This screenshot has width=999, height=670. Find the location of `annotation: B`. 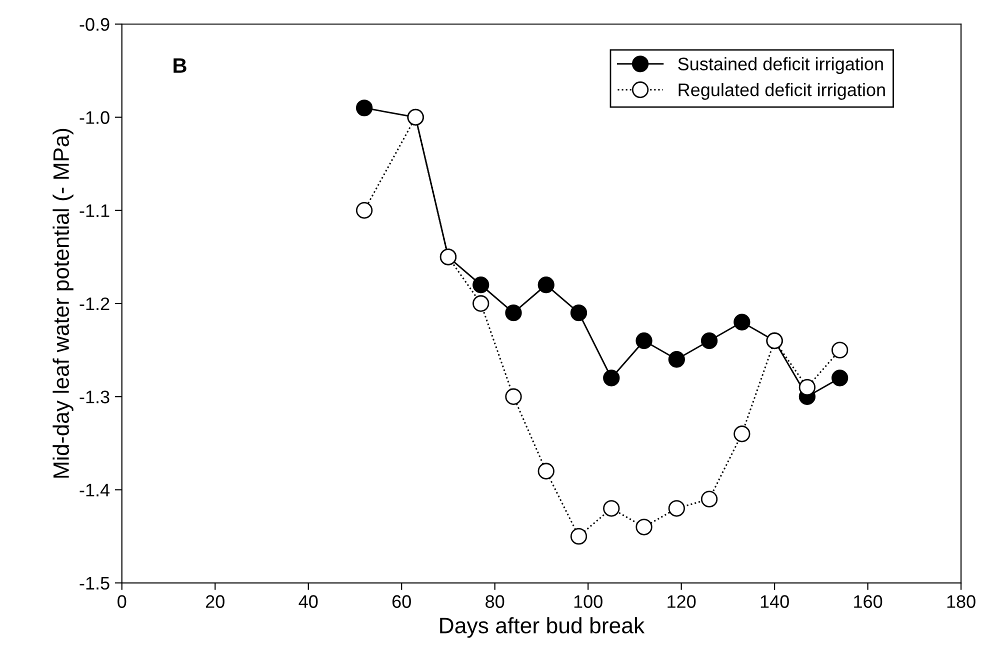

annotation: B is located at coordinates (180, 65).